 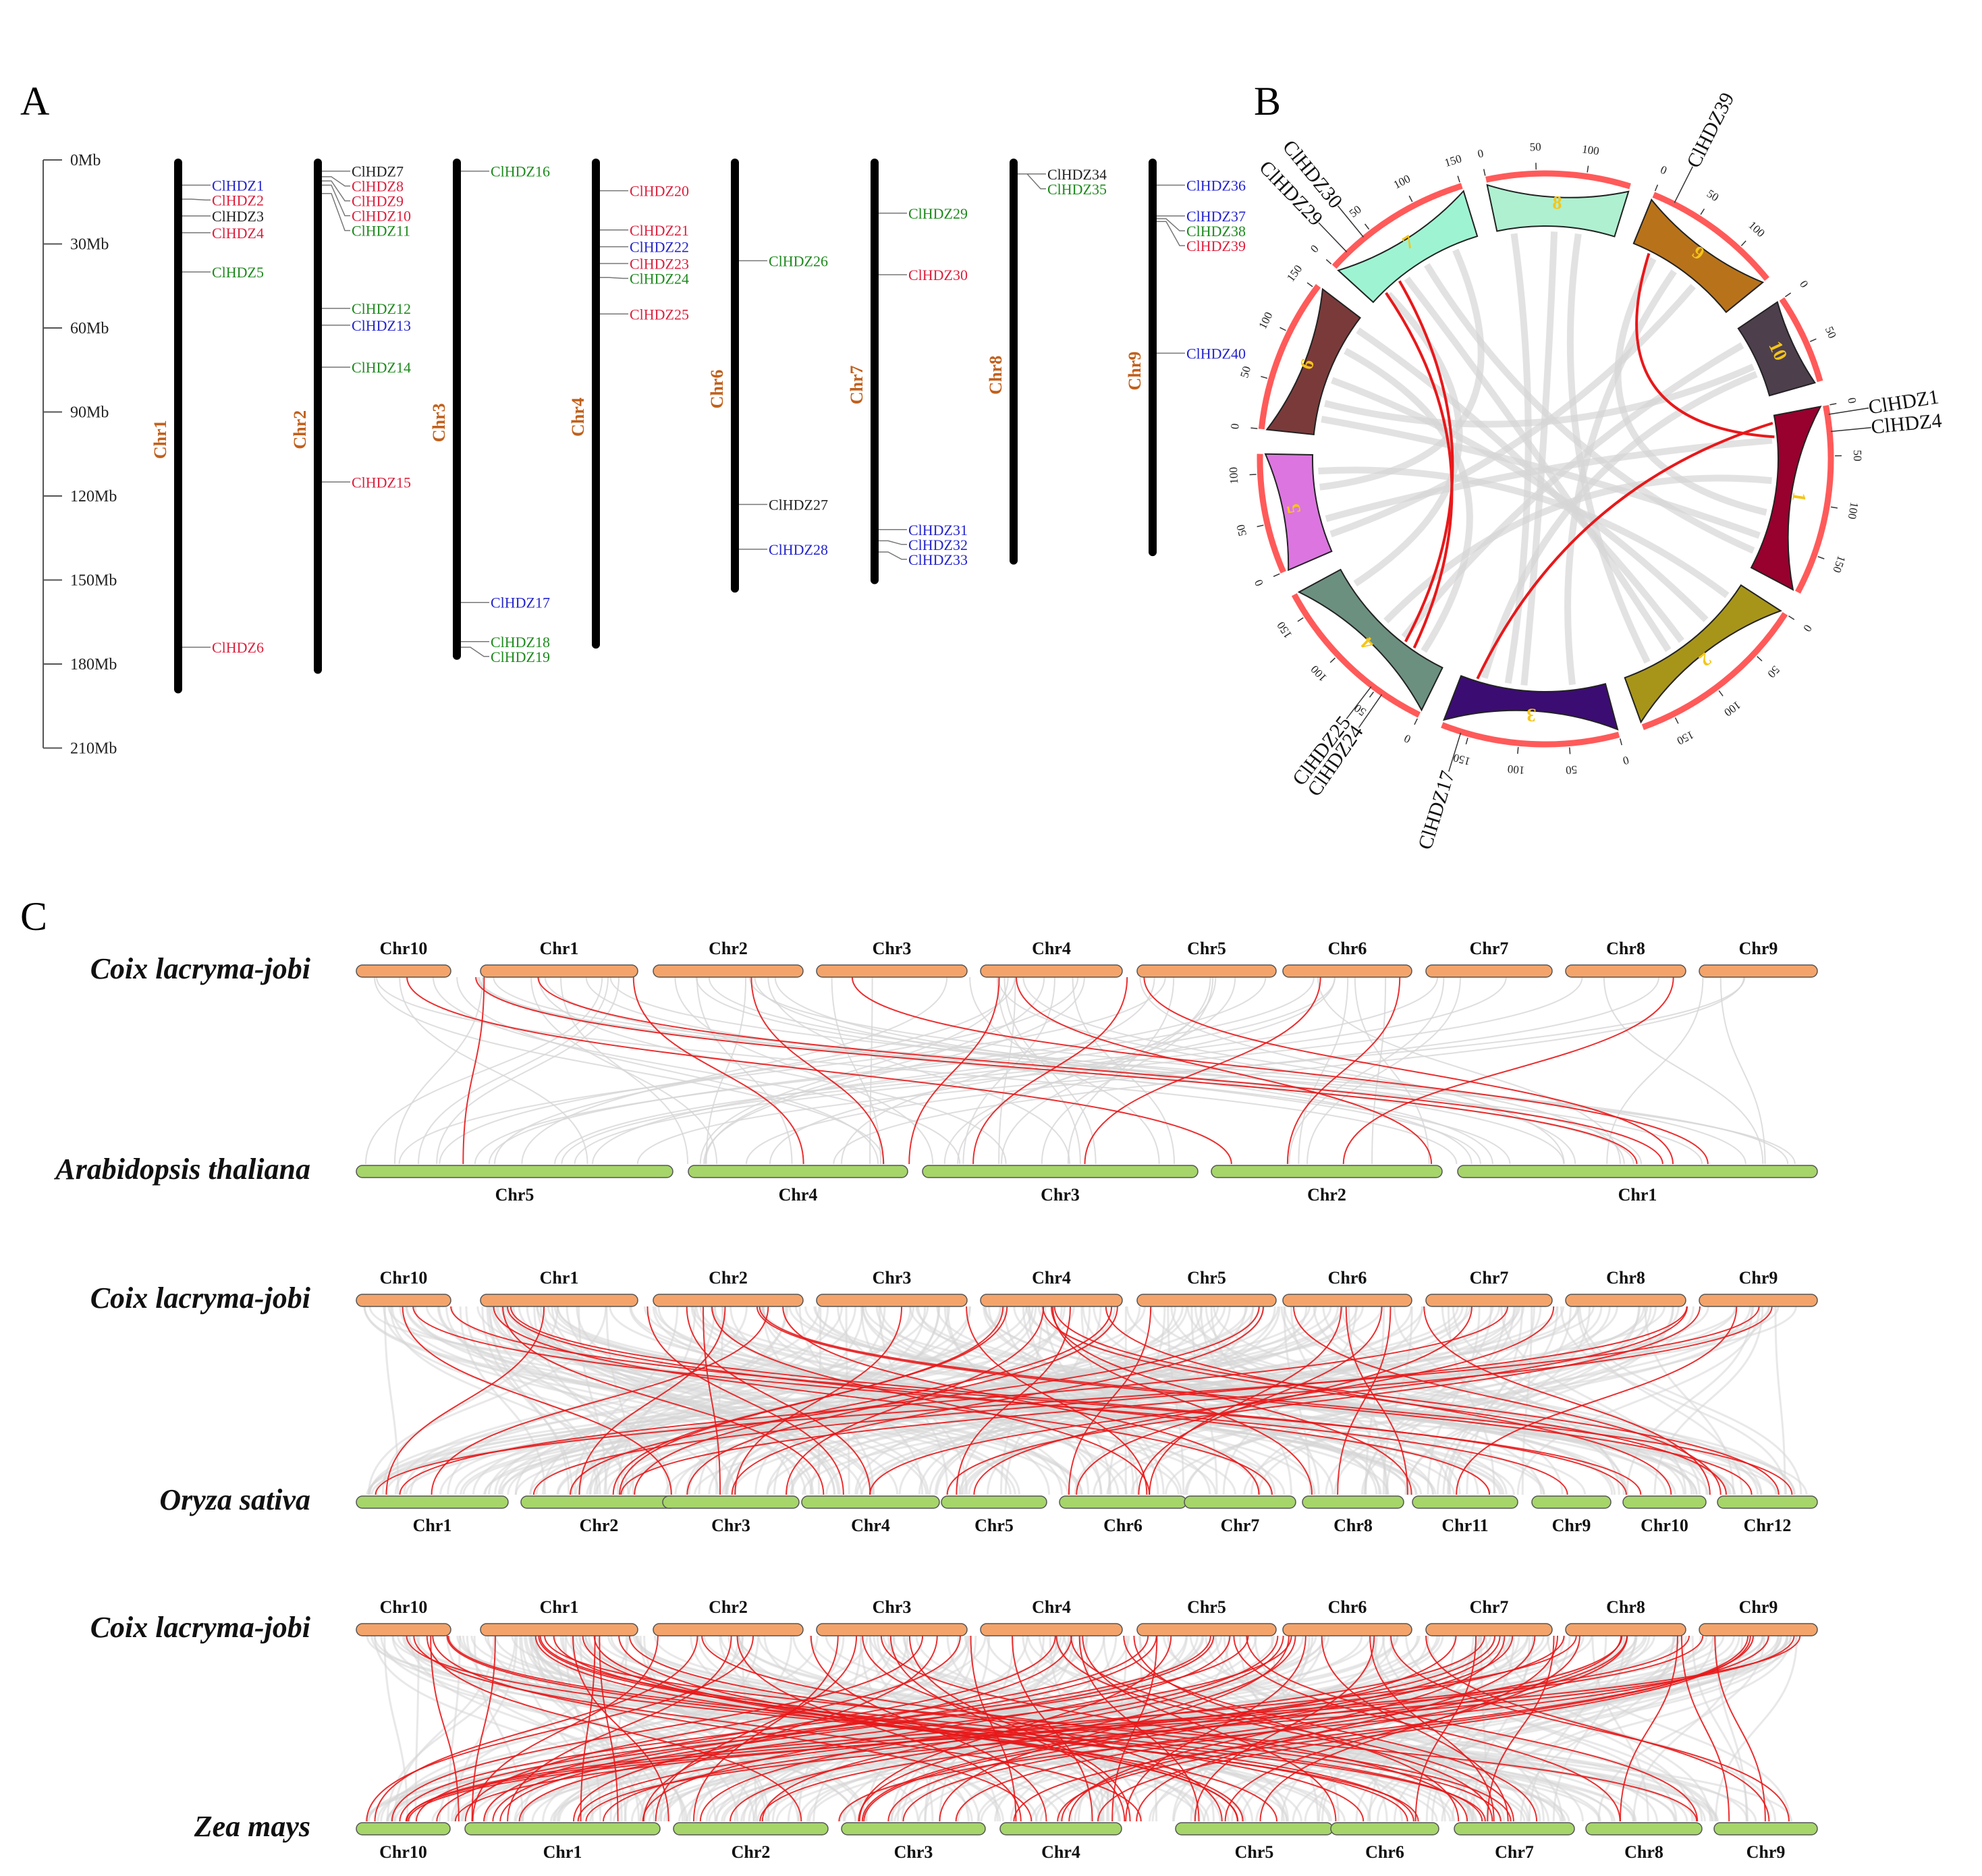 I want to click on coix-chromosome-label: Chr6, so click(x=1347, y=948).